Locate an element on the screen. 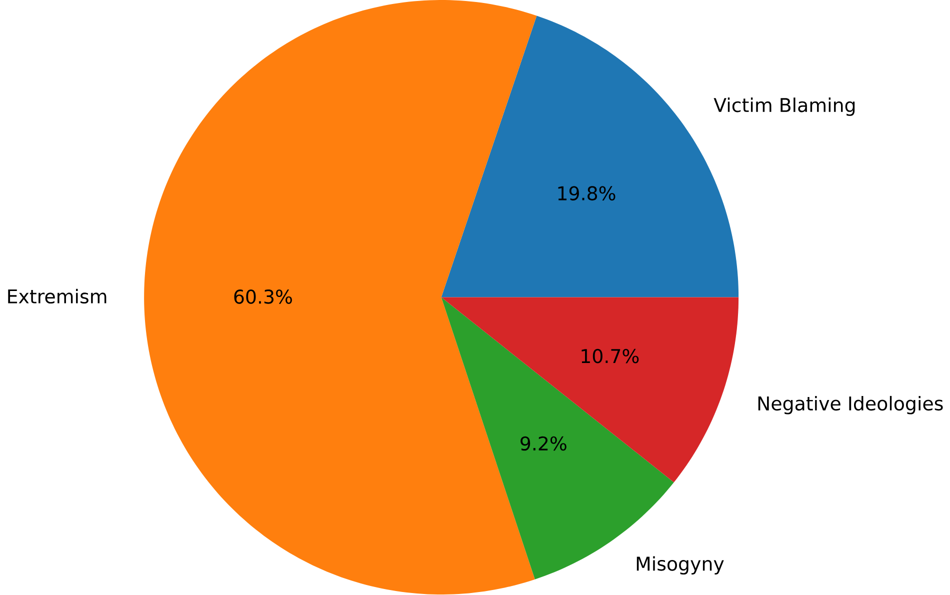  slice-label: Victim Blaming is located at coordinates (784, 107).